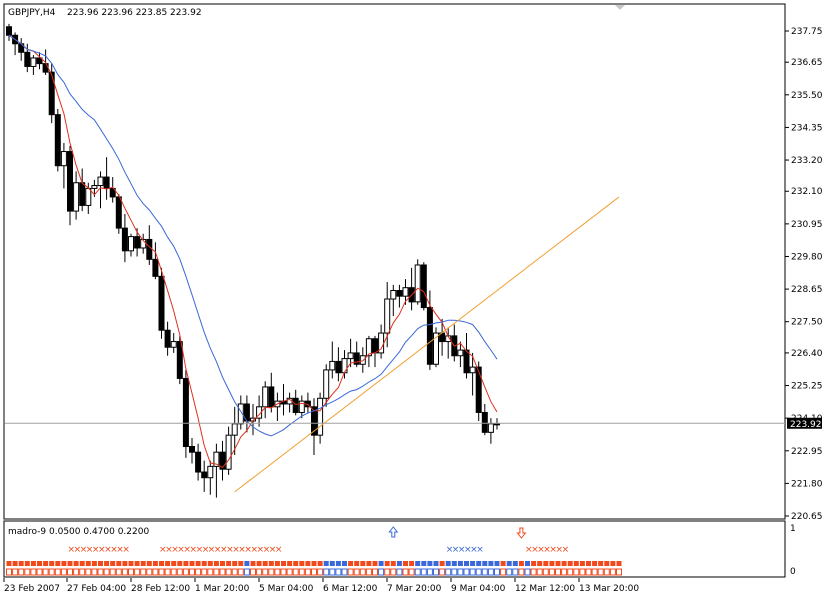 Image resolution: width=827 pixels, height=602 pixels. I want to click on price-tick-label: 221.80, so click(807, 484).